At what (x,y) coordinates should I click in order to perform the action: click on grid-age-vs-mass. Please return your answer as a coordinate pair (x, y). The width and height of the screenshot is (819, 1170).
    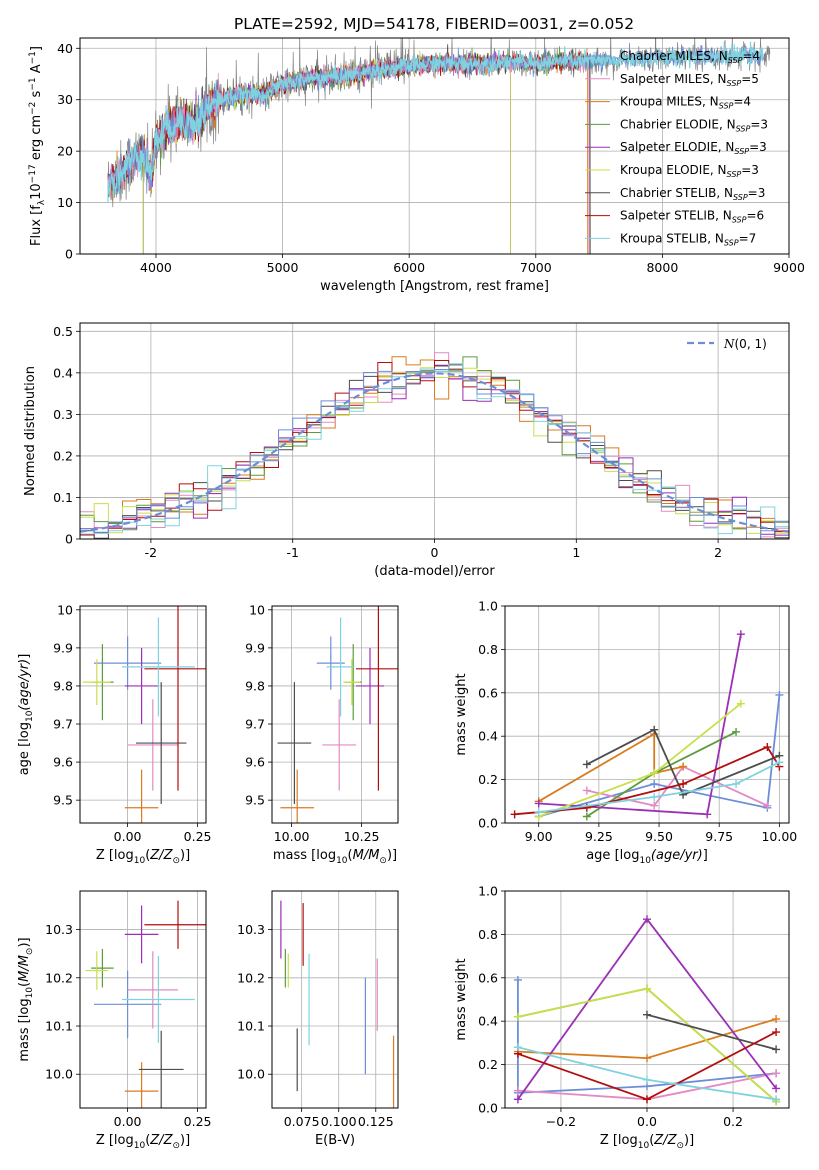
    Looking at the image, I should click on (335, 714).